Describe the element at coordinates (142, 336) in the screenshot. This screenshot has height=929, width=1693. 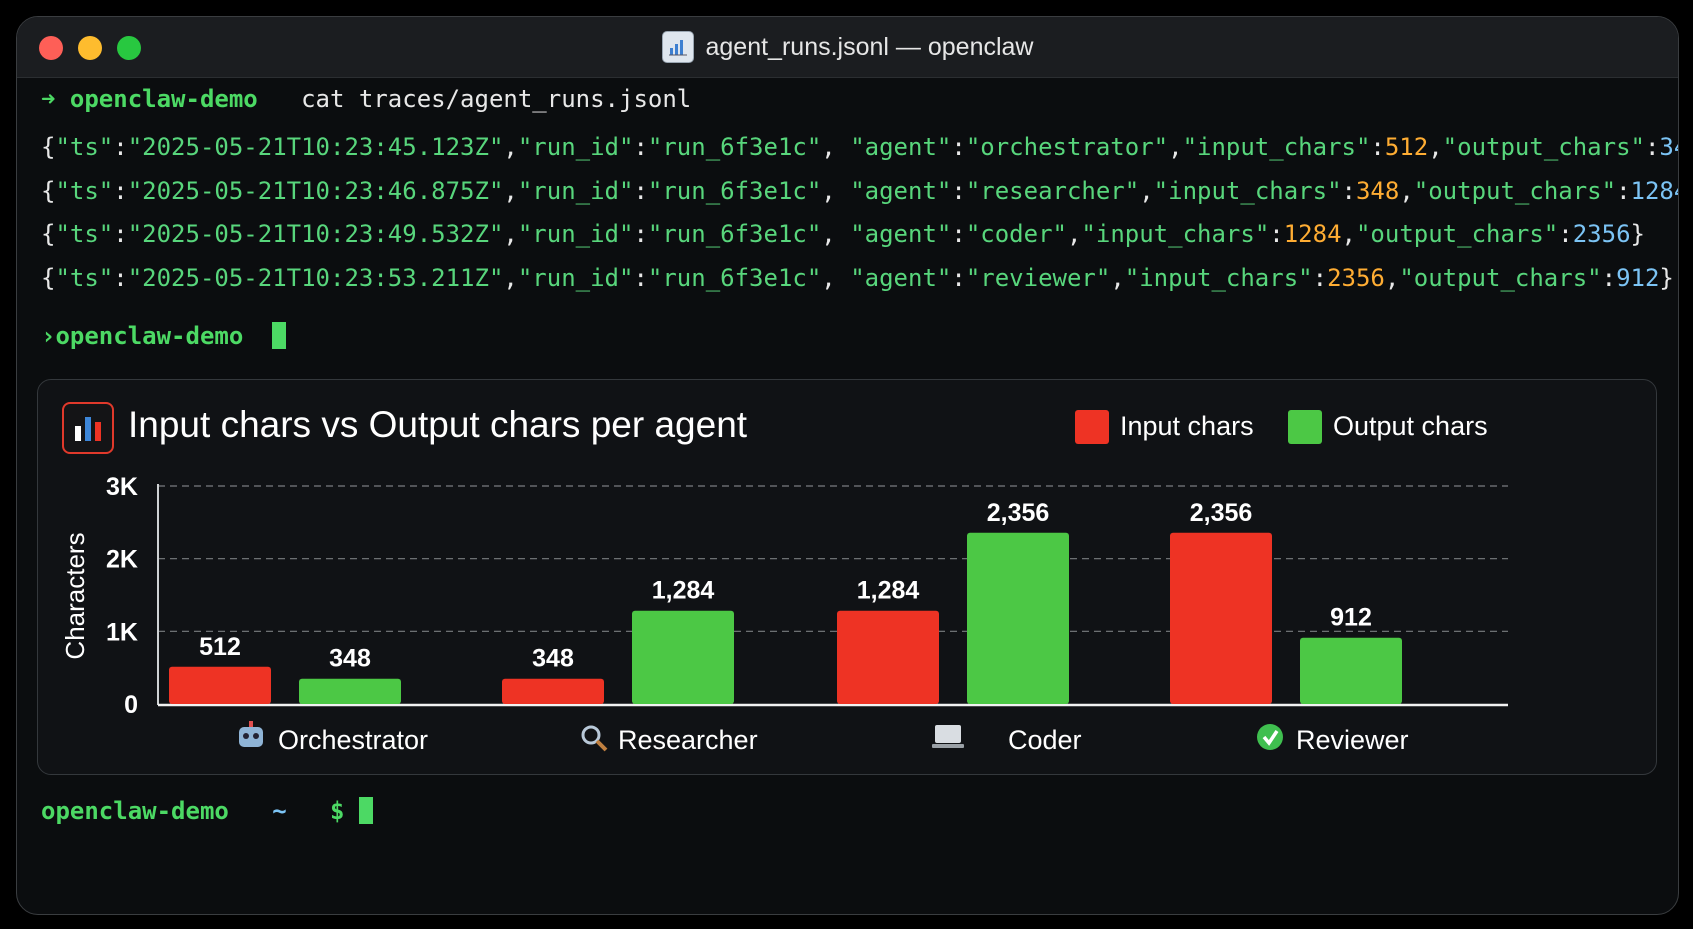
I see `prompt-directory-2: ›openclaw-demo` at that location.